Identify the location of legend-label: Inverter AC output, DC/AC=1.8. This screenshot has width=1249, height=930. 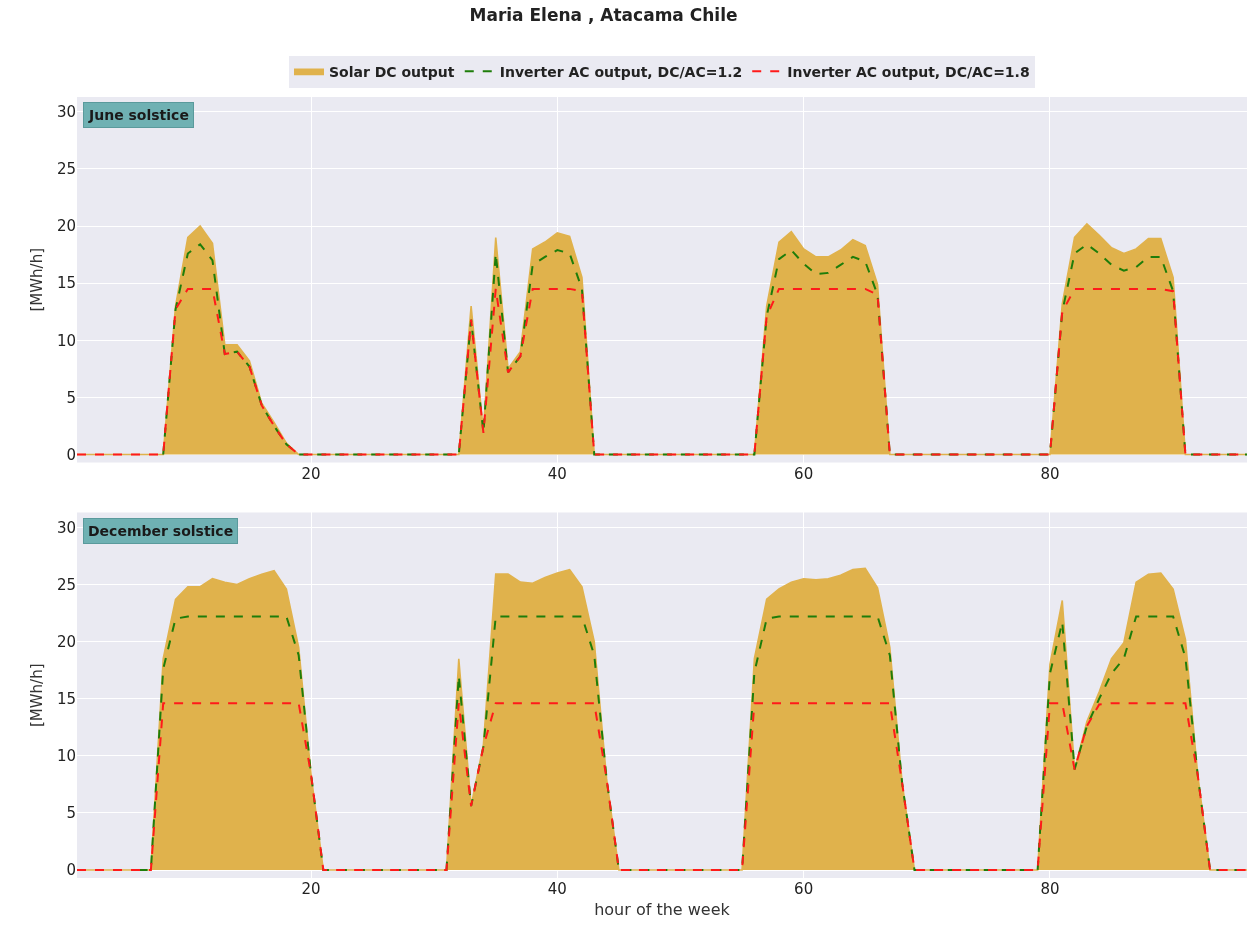
(908, 71).